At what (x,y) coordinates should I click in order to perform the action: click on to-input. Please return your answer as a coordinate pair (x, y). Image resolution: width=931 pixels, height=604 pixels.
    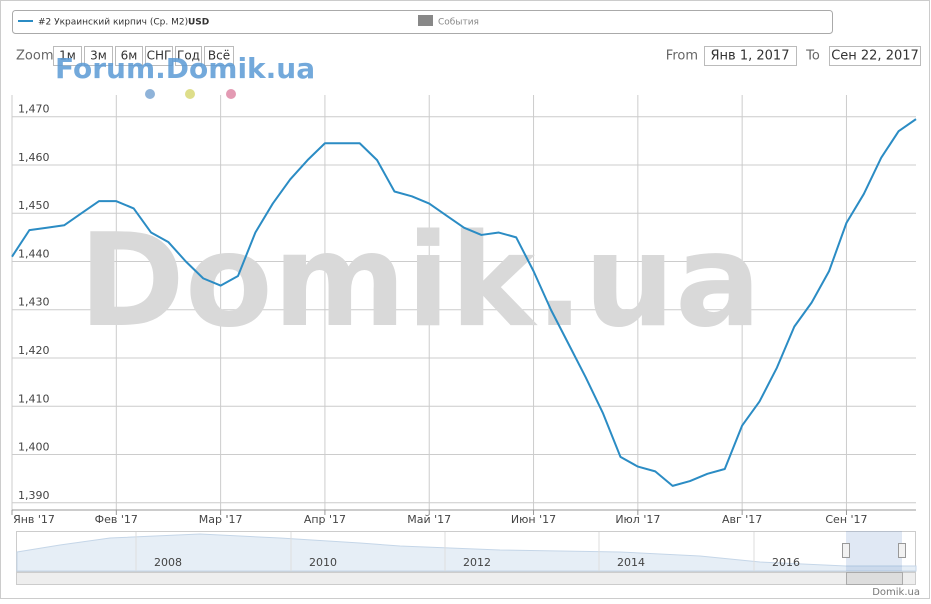
    Looking at the image, I should click on (875, 56).